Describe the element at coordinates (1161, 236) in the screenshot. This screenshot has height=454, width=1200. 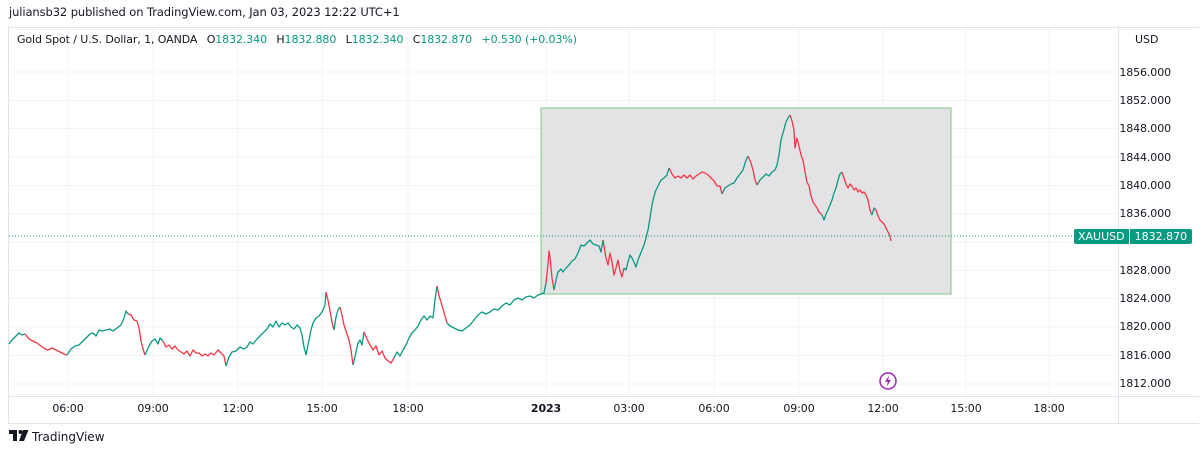
I see `last-price-value: 1832.870` at that location.